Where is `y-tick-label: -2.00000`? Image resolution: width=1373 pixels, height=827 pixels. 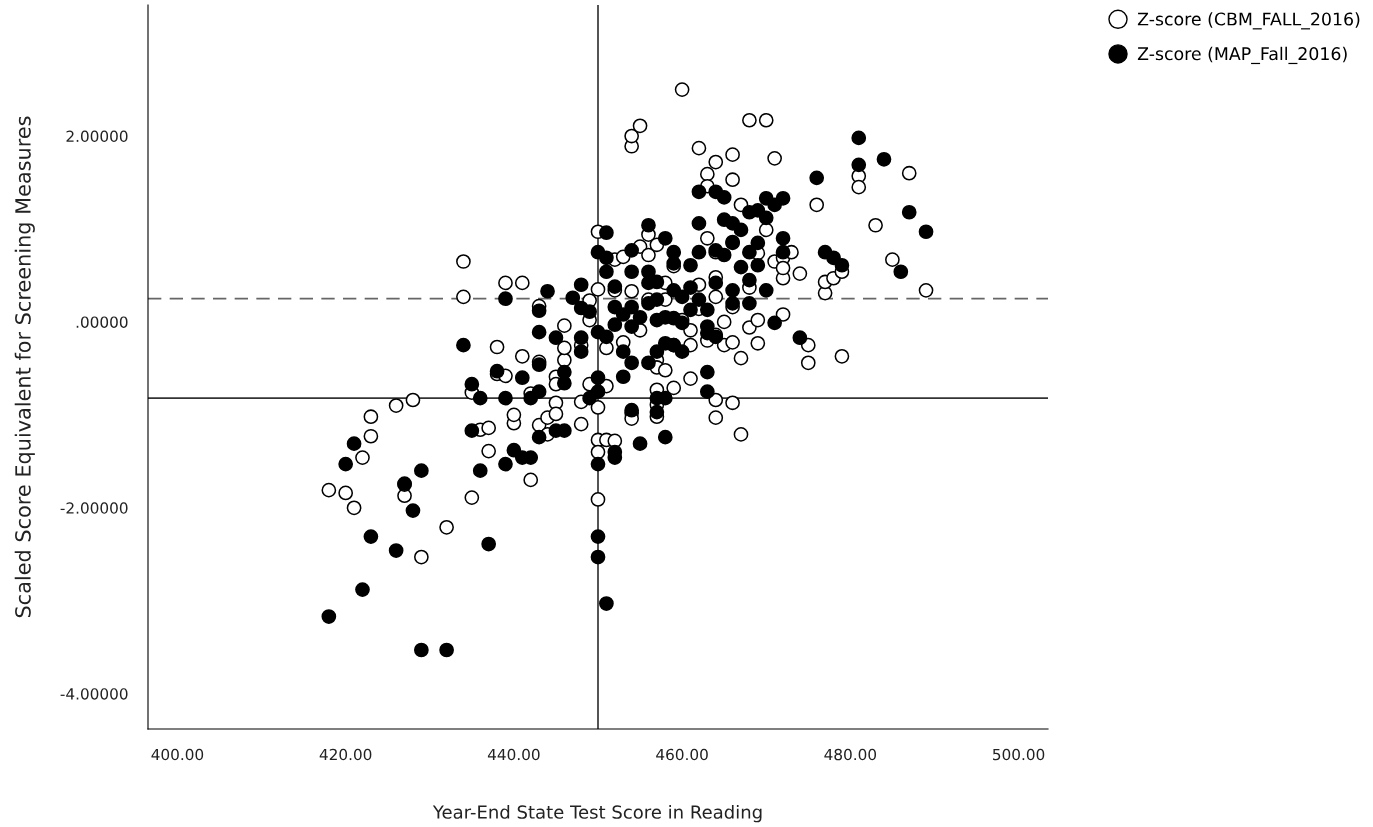 y-tick-label: -2.00000 is located at coordinates (94, 508).